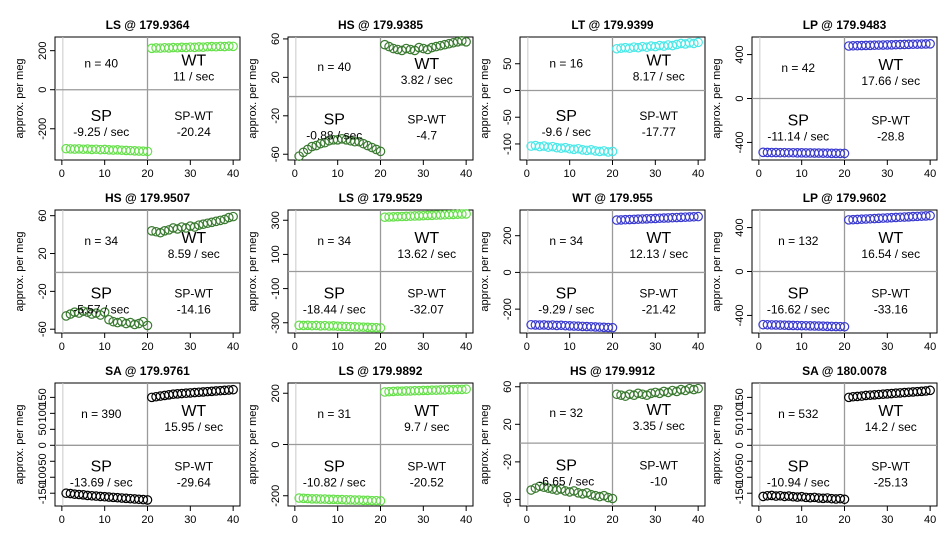 The height and width of the screenshot is (550, 950). Describe the element at coordinates (276, 496) in the screenshot. I see `y-tick-label: -200` at that location.